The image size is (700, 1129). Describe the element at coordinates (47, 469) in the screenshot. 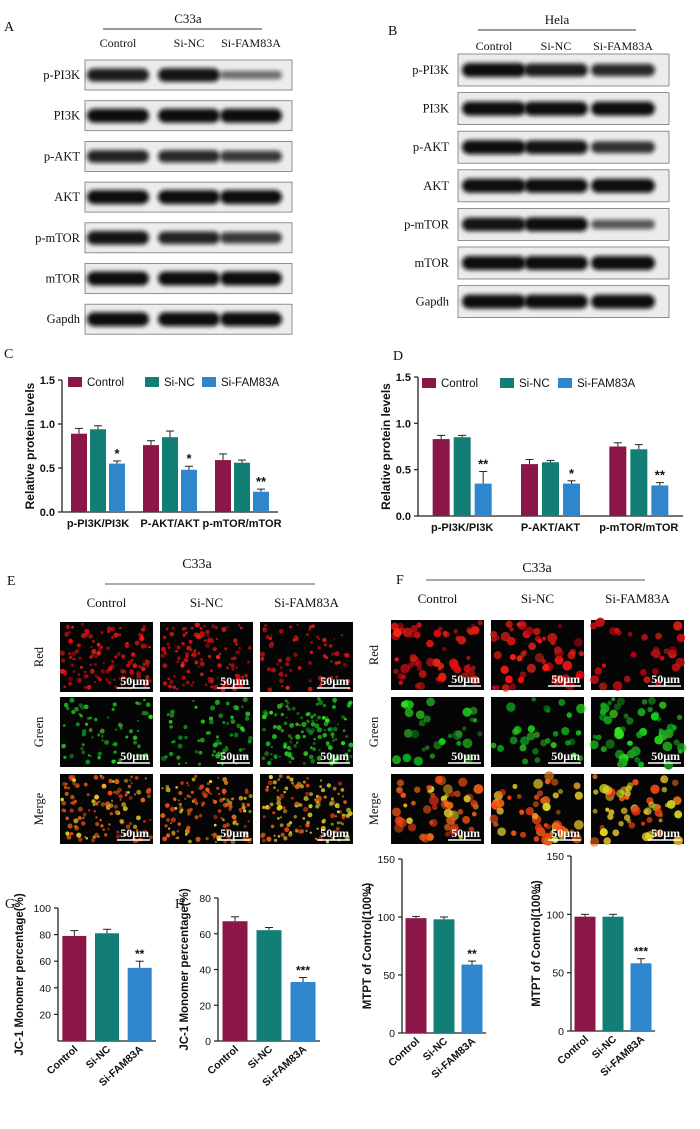

I see `y-tick-label: 0.5` at that location.